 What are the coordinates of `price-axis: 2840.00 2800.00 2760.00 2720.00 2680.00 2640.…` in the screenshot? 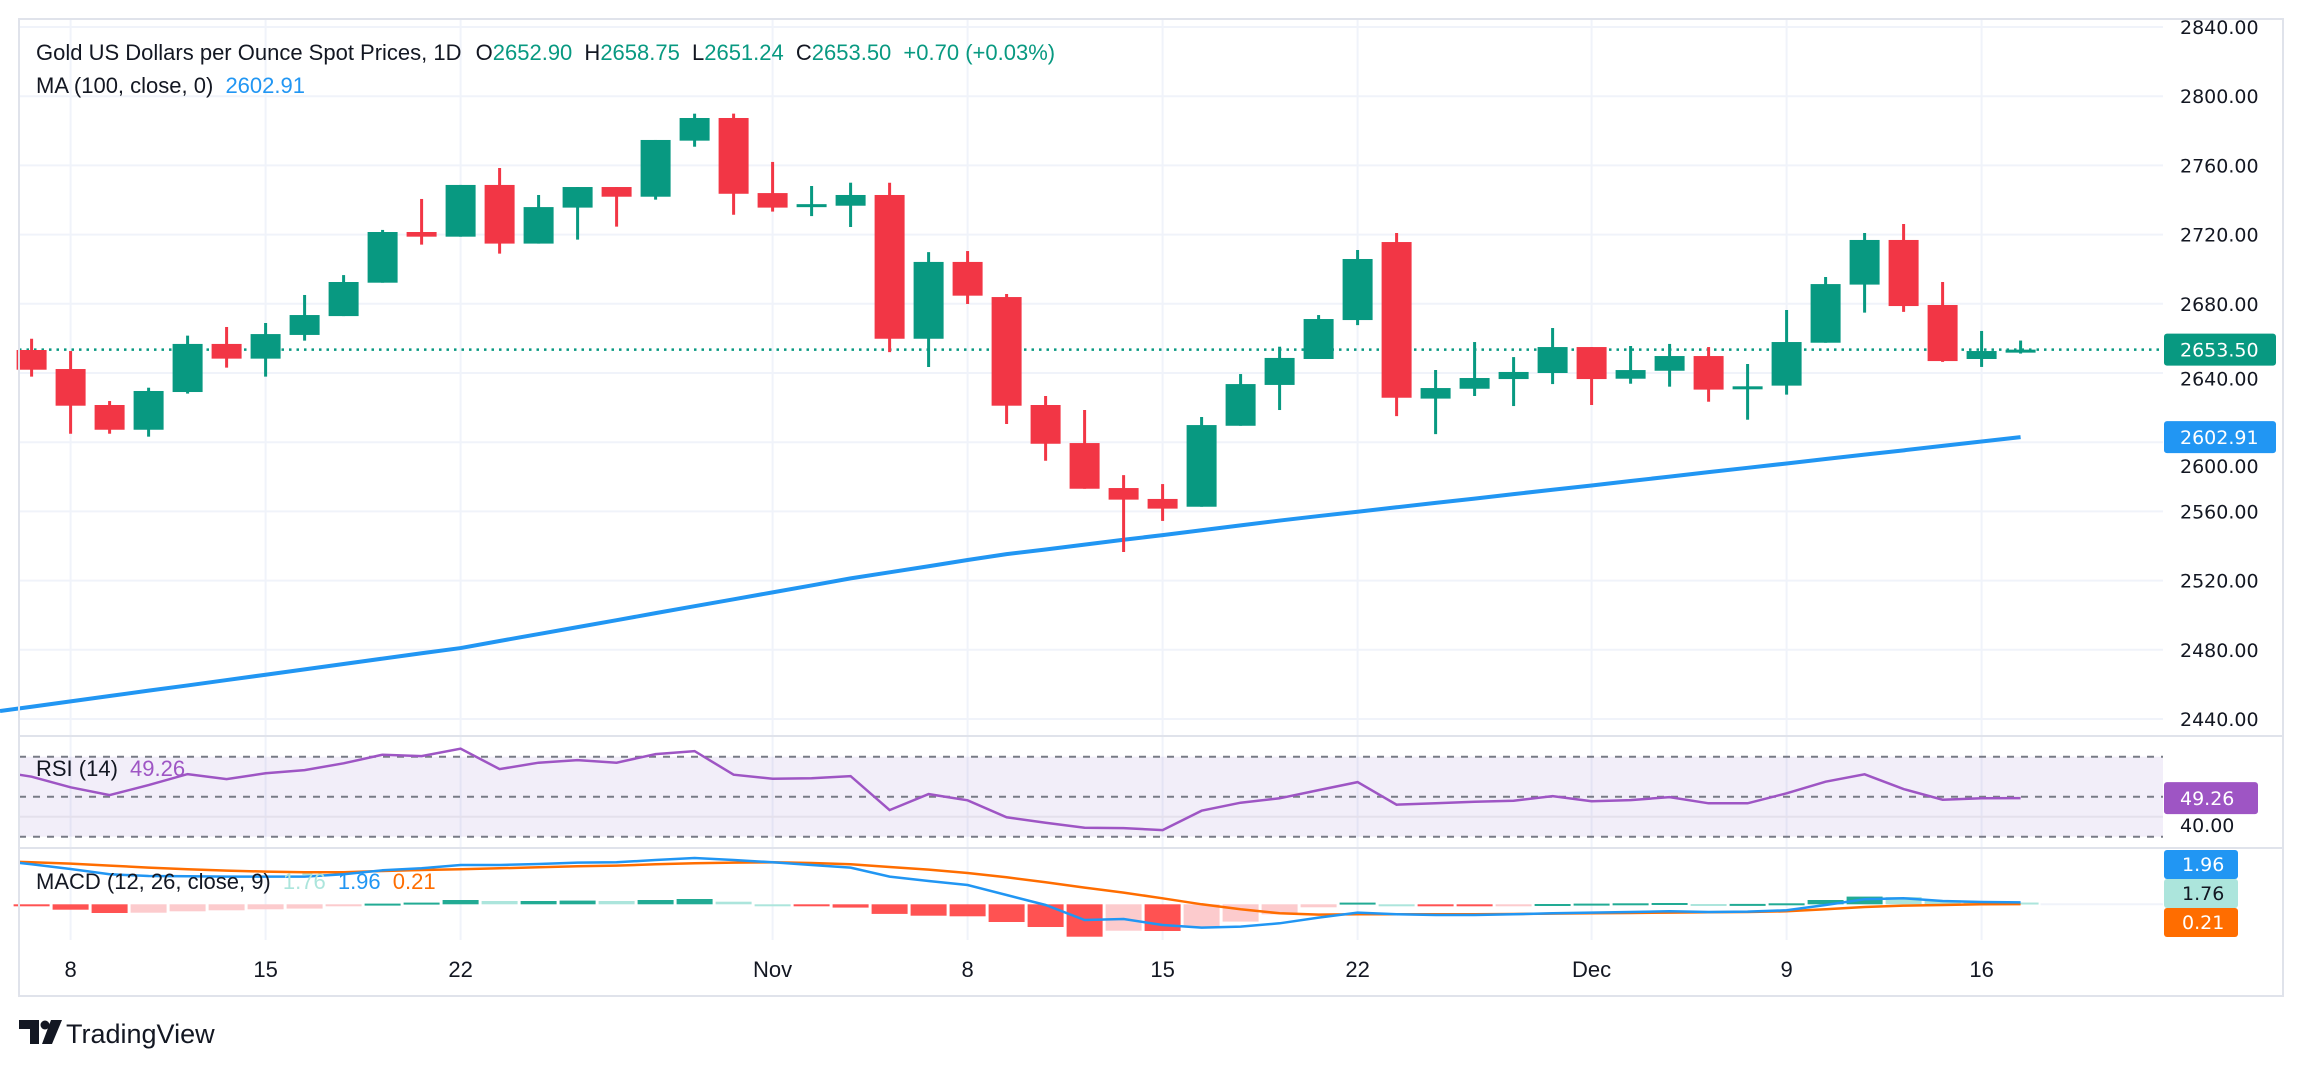 It's located at (2219, 374).